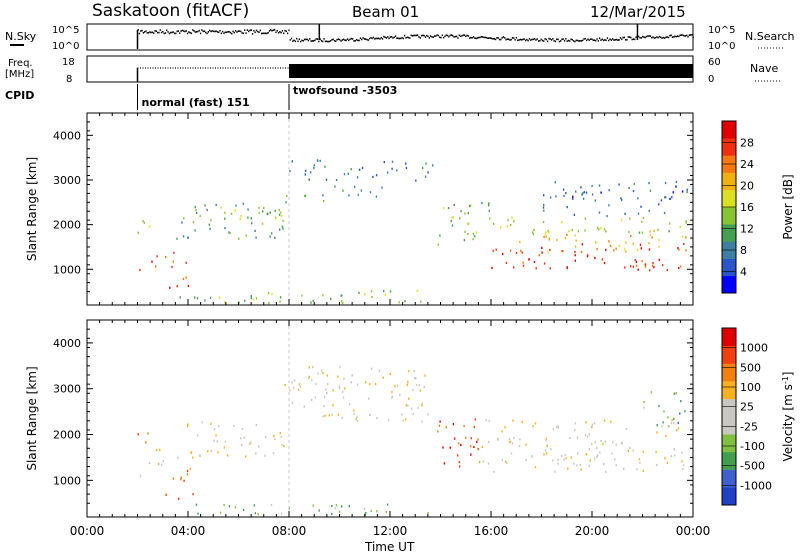 The image size is (800, 554). What do you see at coordinates (750, 387) in the screenshot?
I see `colorbar-tick-label: 100` at bounding box center [750, 387].